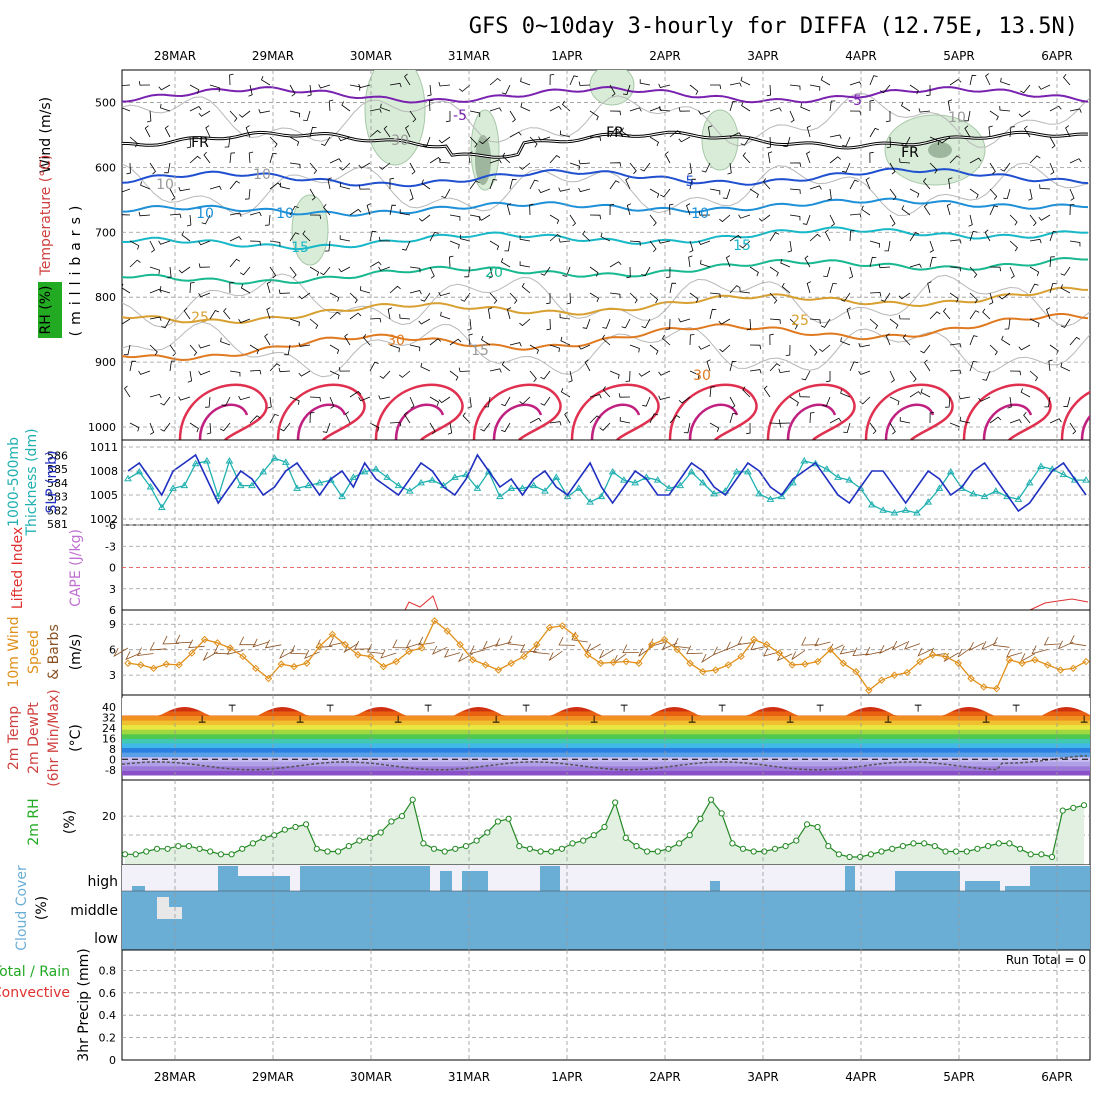 This screenshot has height=1100, width=1100. I want to click on freezing-level-line-inner, so click(605, 144).